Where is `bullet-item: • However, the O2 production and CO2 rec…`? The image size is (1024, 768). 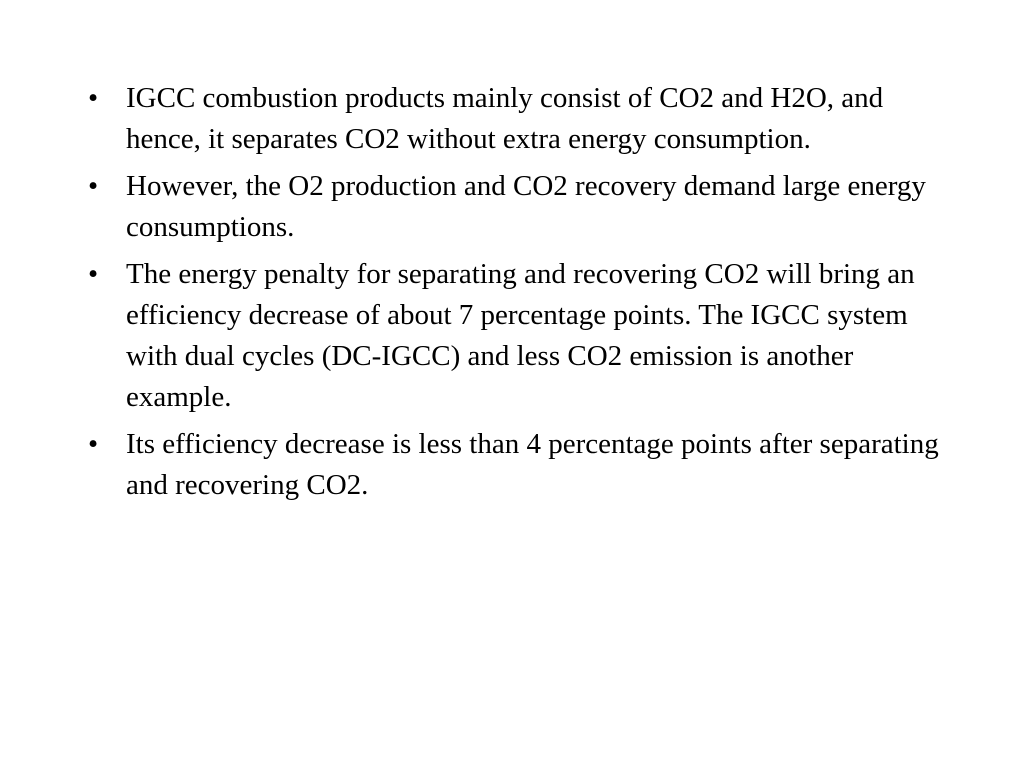 bullet-item: • However, the O2 production and CO2 rec… is located at coordinates (518, 207).